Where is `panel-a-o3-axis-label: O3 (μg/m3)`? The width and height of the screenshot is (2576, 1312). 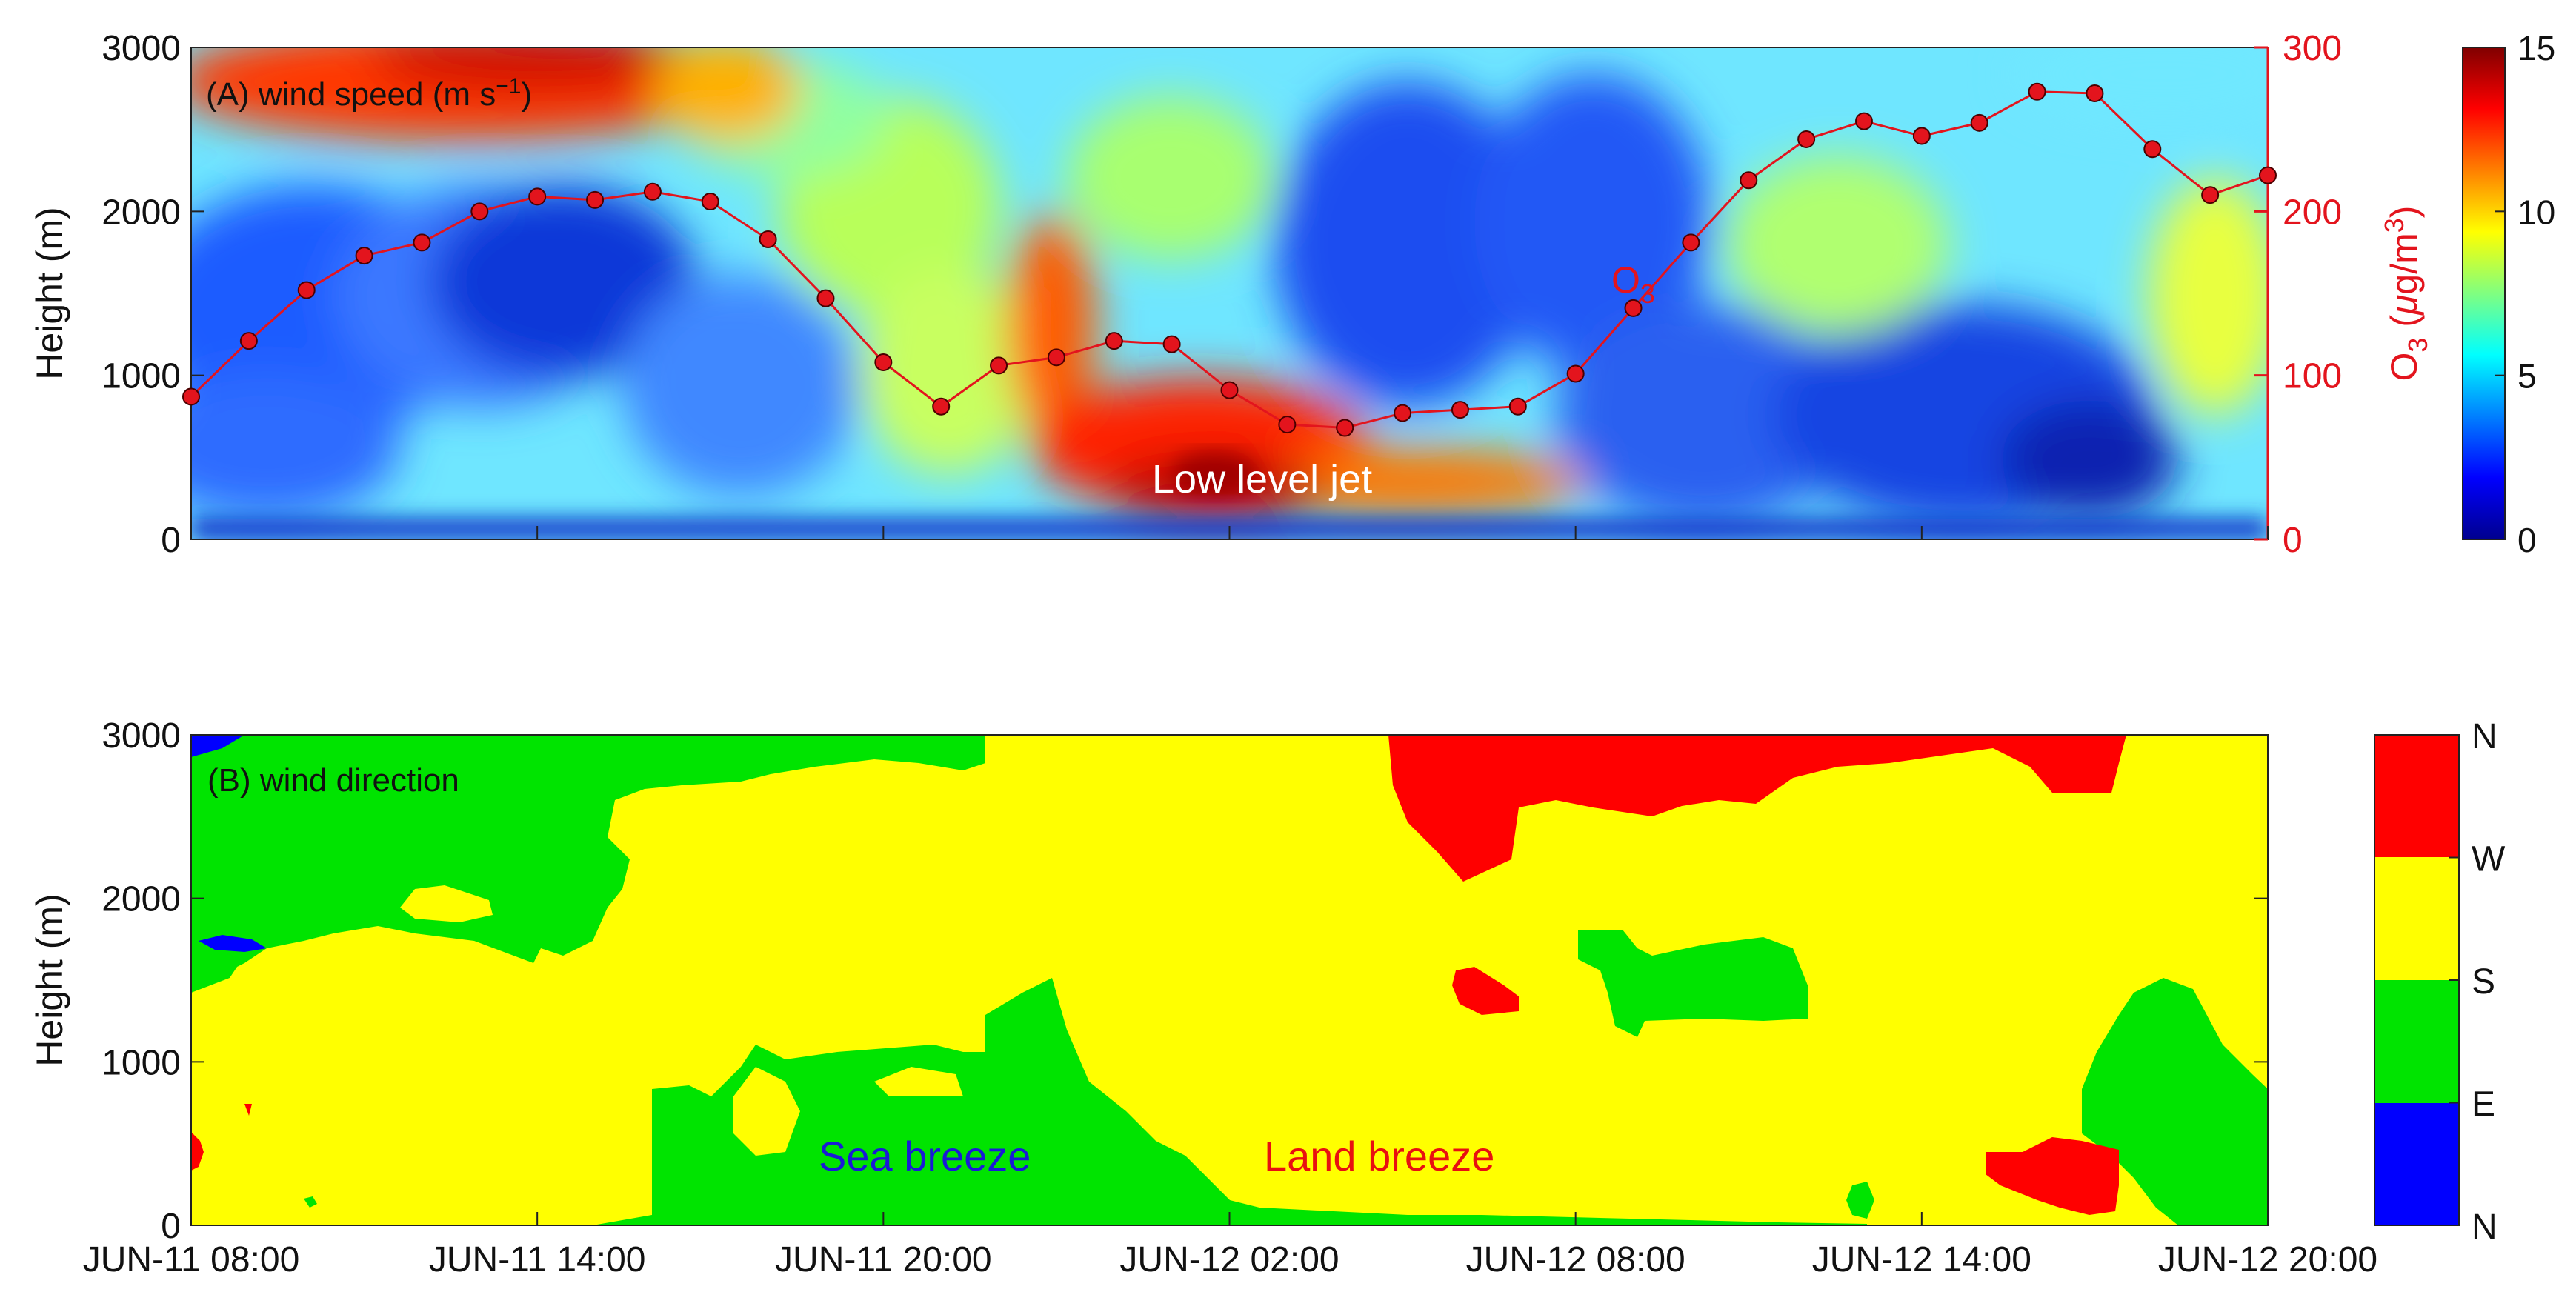 panel-a-o3-axis-label: O3 (μg/m3) is located at coordinates (2406, 294).